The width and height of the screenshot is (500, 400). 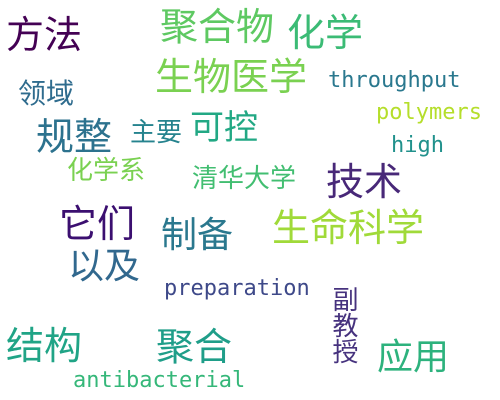 What do you see at coordinates (197, 235) in the screenshot?
I see `word-zhibei: 制备` at bounding box center [197, 235].